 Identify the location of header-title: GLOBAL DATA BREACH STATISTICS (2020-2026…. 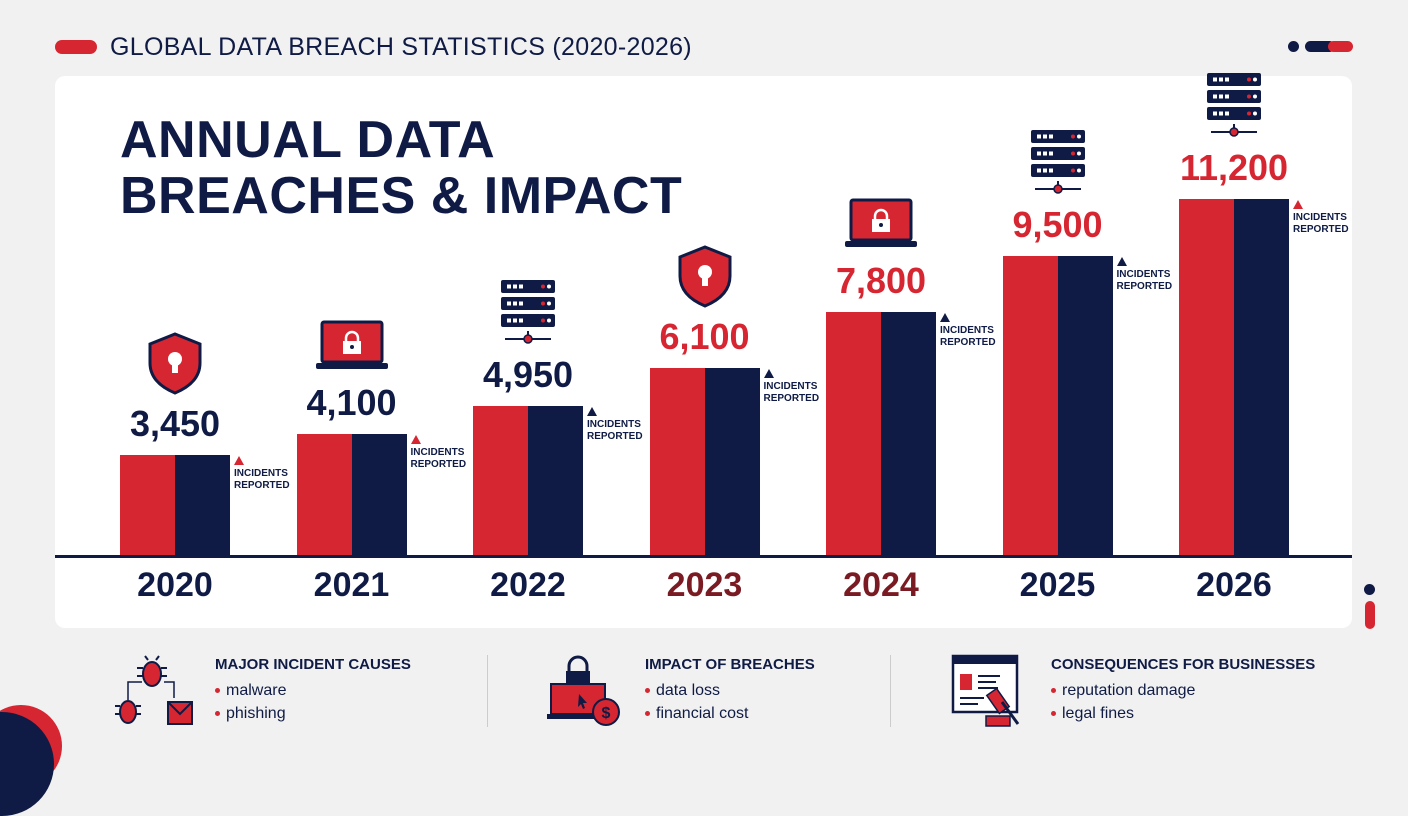
(401, 47).